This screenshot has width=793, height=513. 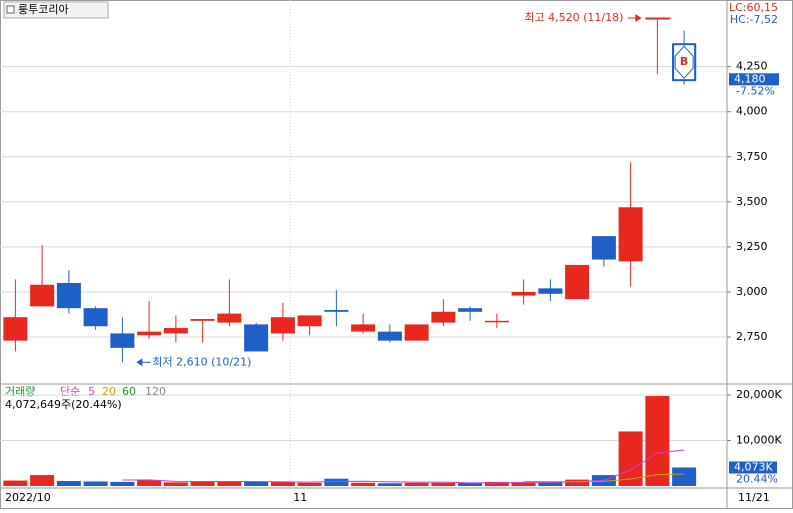 I want to click on volume-tag, so click(x=753, y=467).